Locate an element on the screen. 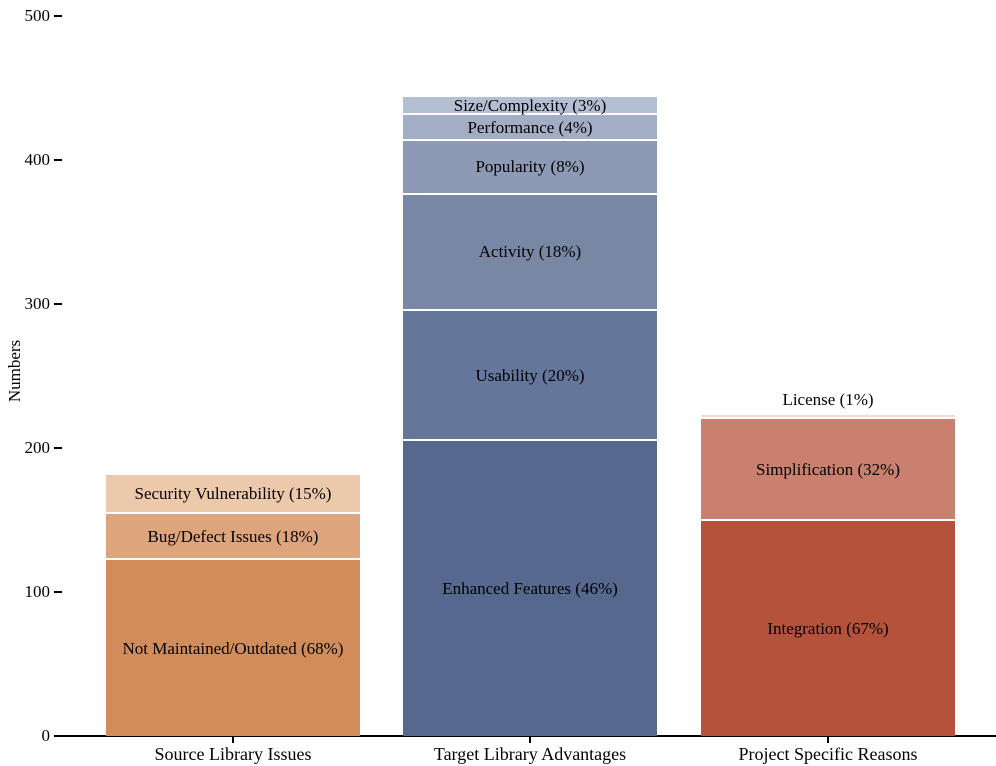 The height and width of the screenshot is (766, 996). bar-segment: Security Vulnerability (15%) is located at coordinates (233, 495).